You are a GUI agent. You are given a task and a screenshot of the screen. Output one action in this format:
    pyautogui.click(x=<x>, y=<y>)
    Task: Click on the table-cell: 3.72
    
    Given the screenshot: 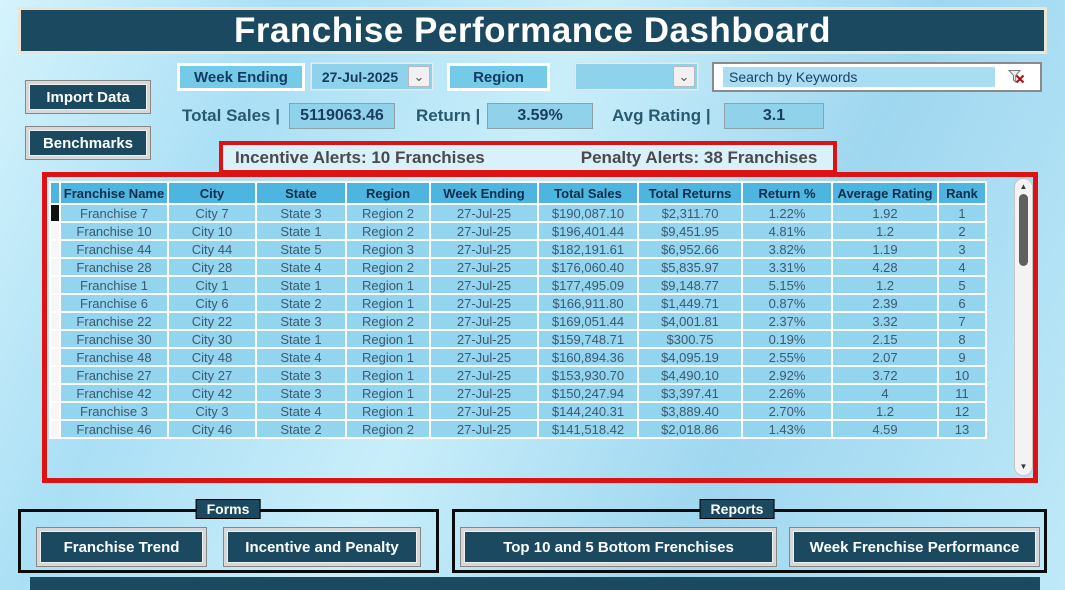 What is the action you would take?
    pyautogui.click(x=885, y=375)
    